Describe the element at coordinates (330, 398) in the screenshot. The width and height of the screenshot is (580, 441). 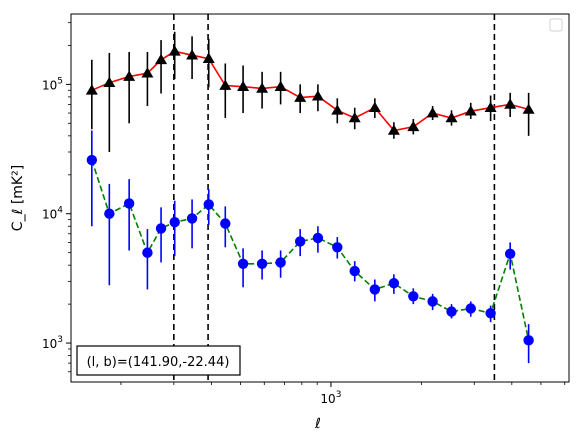
I see `x-tick-label: 103` at that location.